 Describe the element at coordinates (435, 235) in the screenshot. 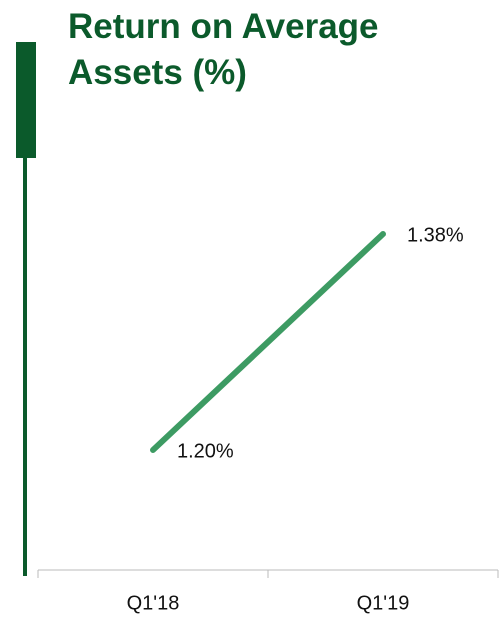

I see `data-label: 1.38%` at that location.